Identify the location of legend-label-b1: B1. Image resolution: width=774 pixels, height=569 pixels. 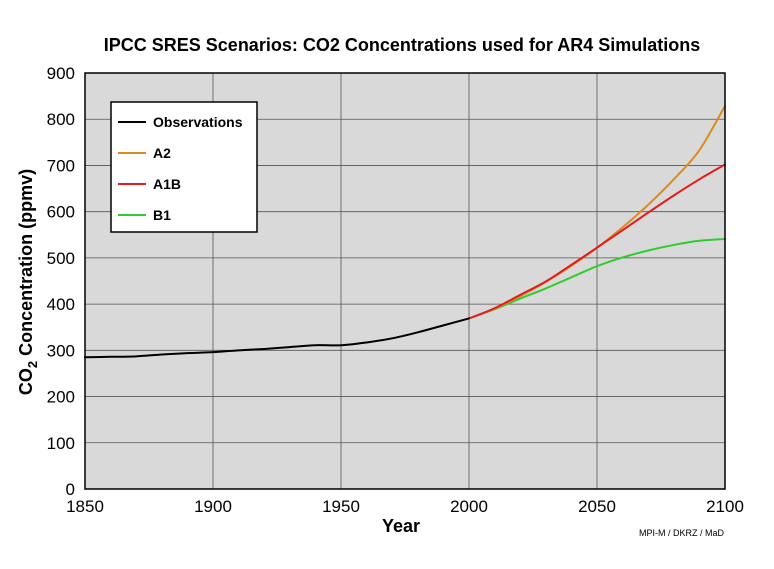
(162, 215).